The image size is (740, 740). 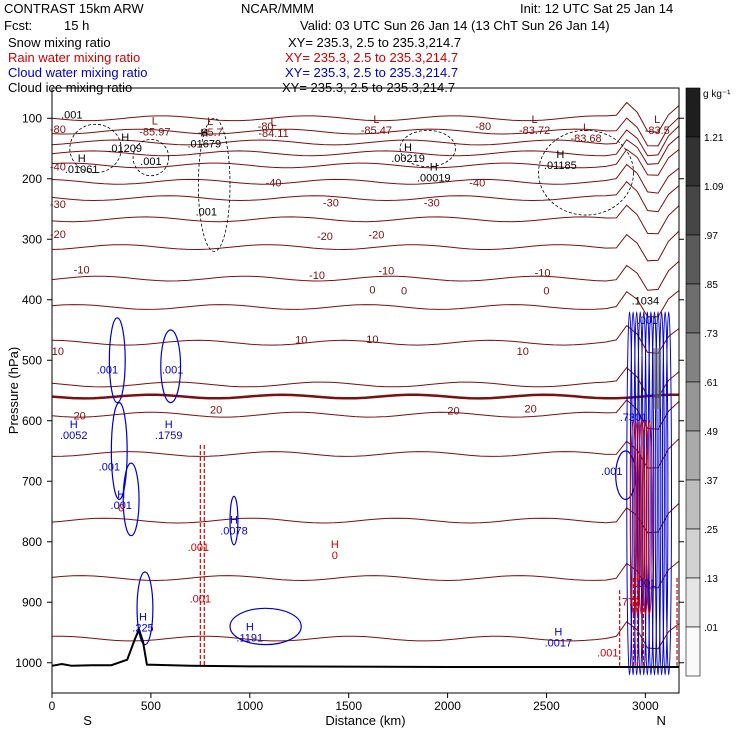 What do you see at coordinates (87, 720) in the screenshot?
I see `south-label: S` at bounding box center [87, 720].